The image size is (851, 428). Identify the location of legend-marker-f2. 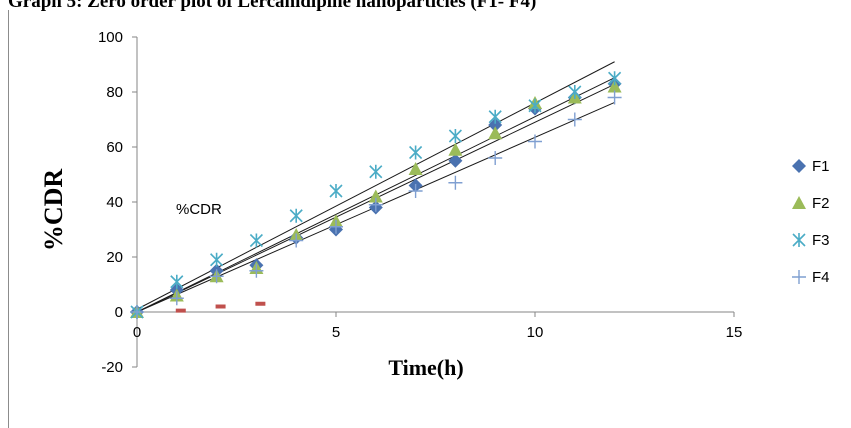
(799, 202).